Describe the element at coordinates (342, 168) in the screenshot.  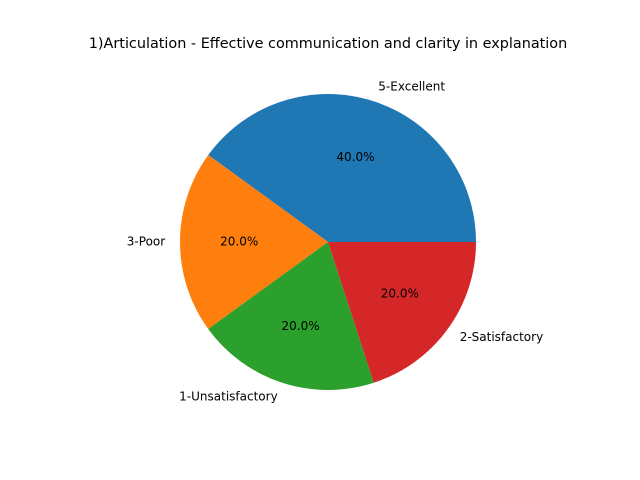
I see `pie-slice-5-excellent` at that location.